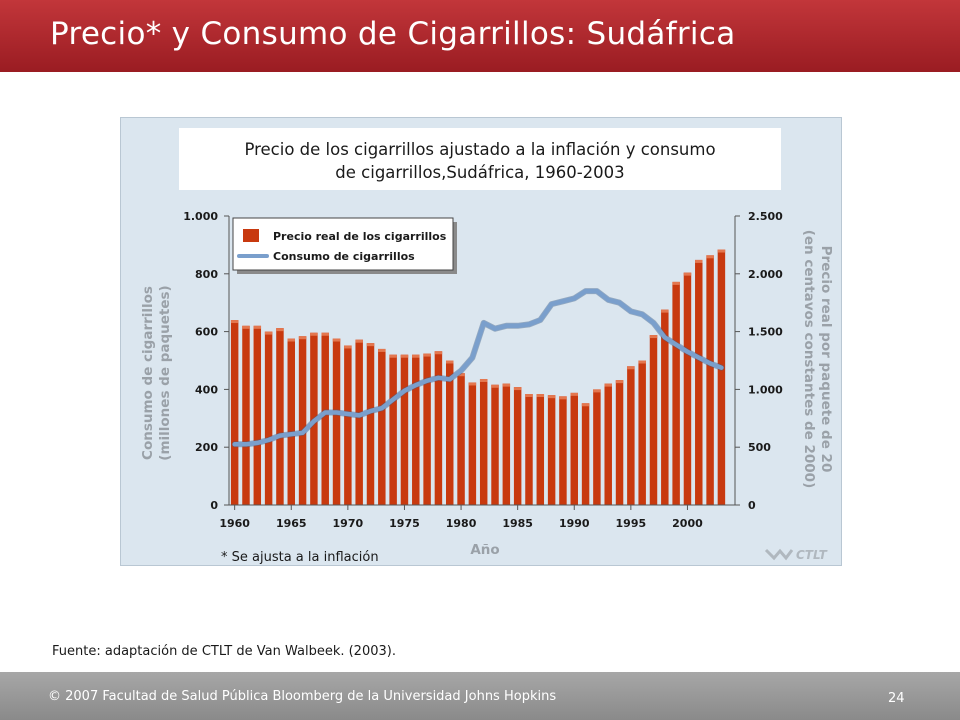 Image resolution: width=960 pixels, height=720 pixels. What do you see at coordinates (165, 372) in the screenshot?
I see `y-left-title-line2: (millones de paquetes)` at bounding box center [165, 372].